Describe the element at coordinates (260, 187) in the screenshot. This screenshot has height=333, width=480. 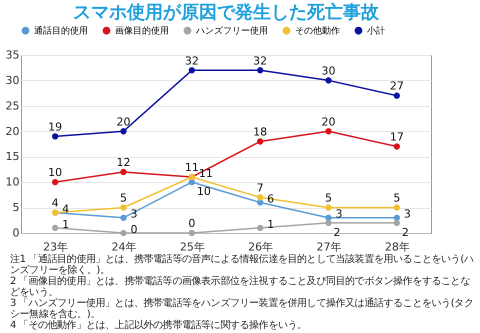
I see `data-label: 7` at that location.